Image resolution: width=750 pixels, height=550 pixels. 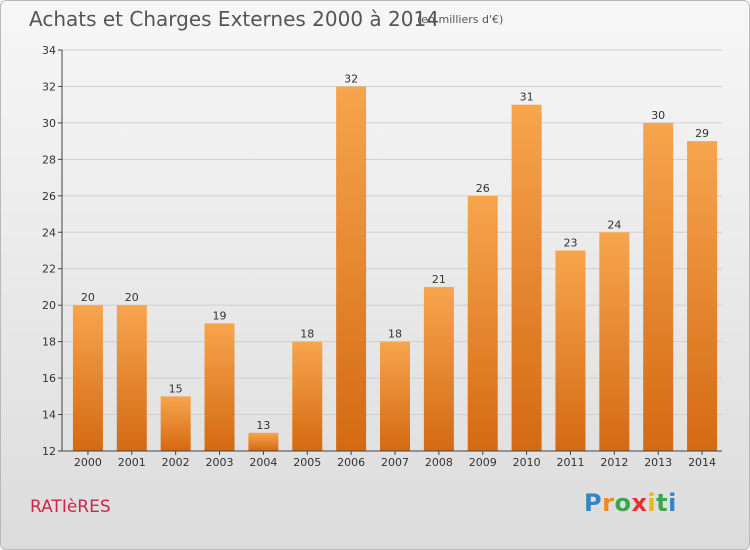 What do you see at coordinates (70, 507) in the screenshot?
I see `commune-name: RATIèRES` at bounding box center [70, 507].